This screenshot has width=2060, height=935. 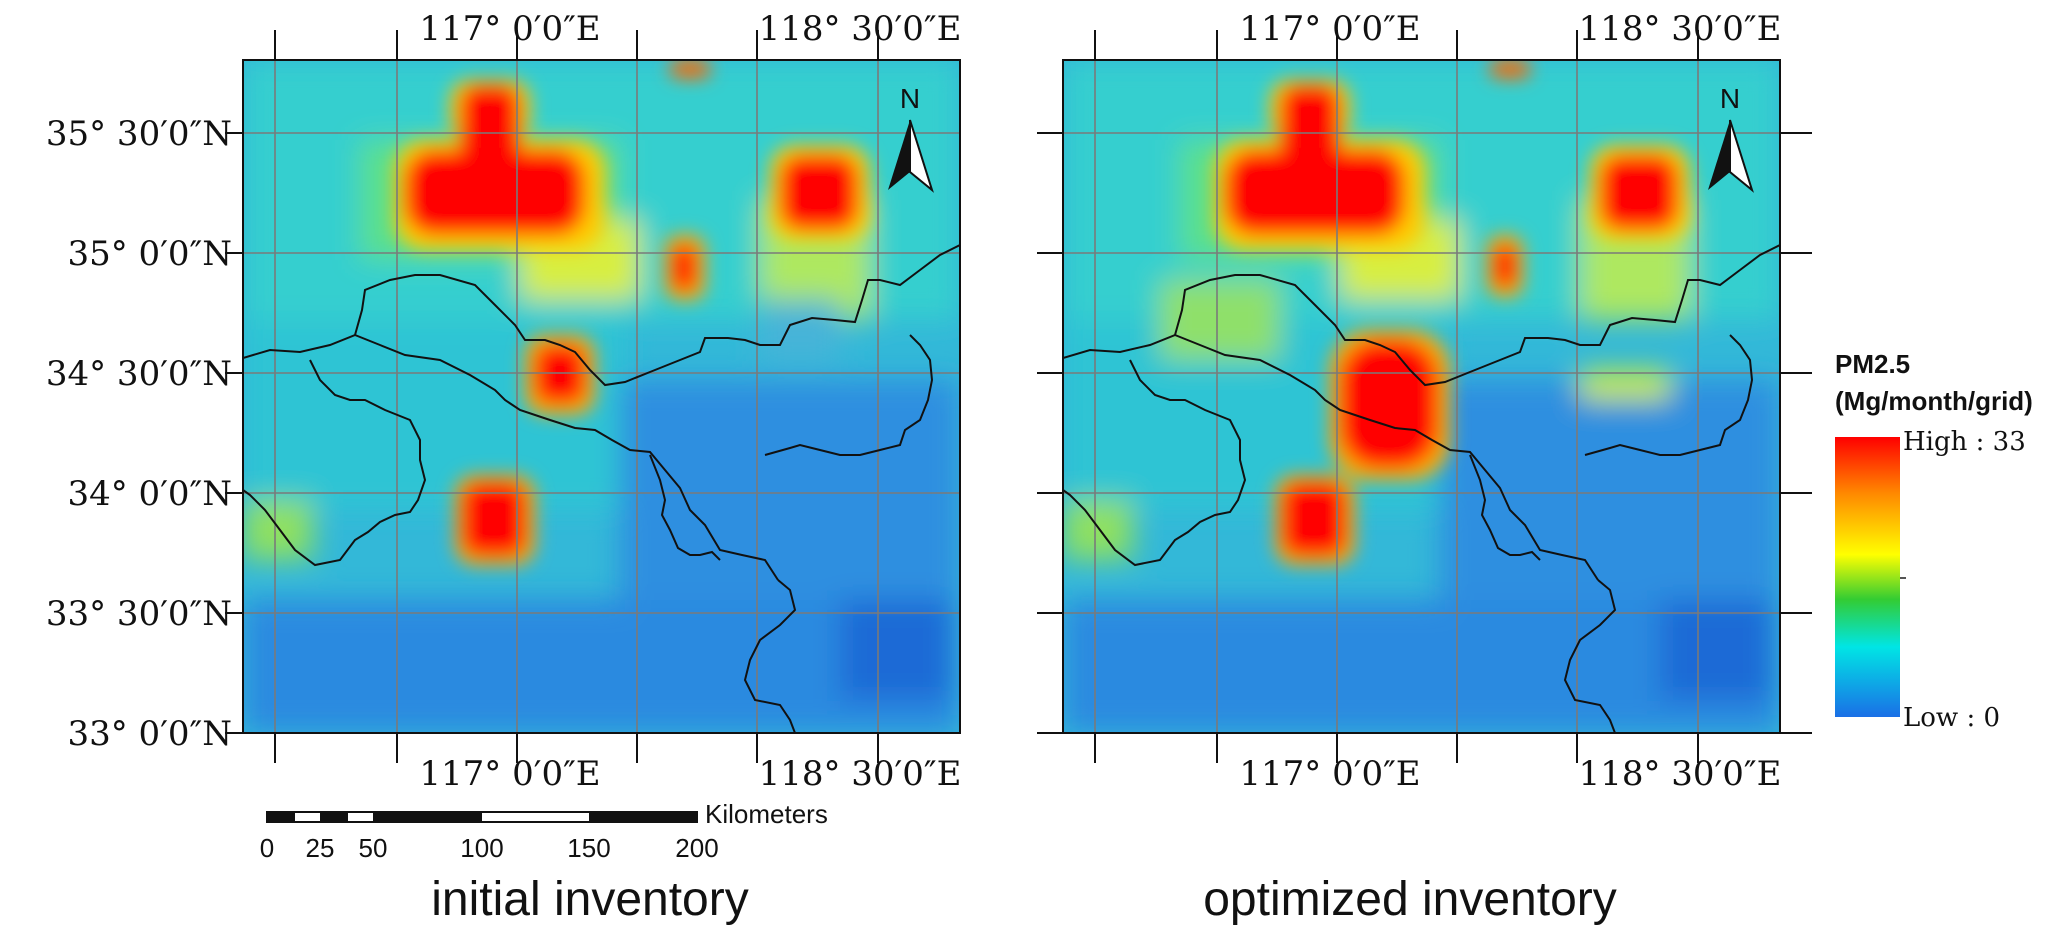 What do you see at coordinates (696, 848) in the screenshot?
I see `scale-tick-200: 200` at bounding box center [696, 848].